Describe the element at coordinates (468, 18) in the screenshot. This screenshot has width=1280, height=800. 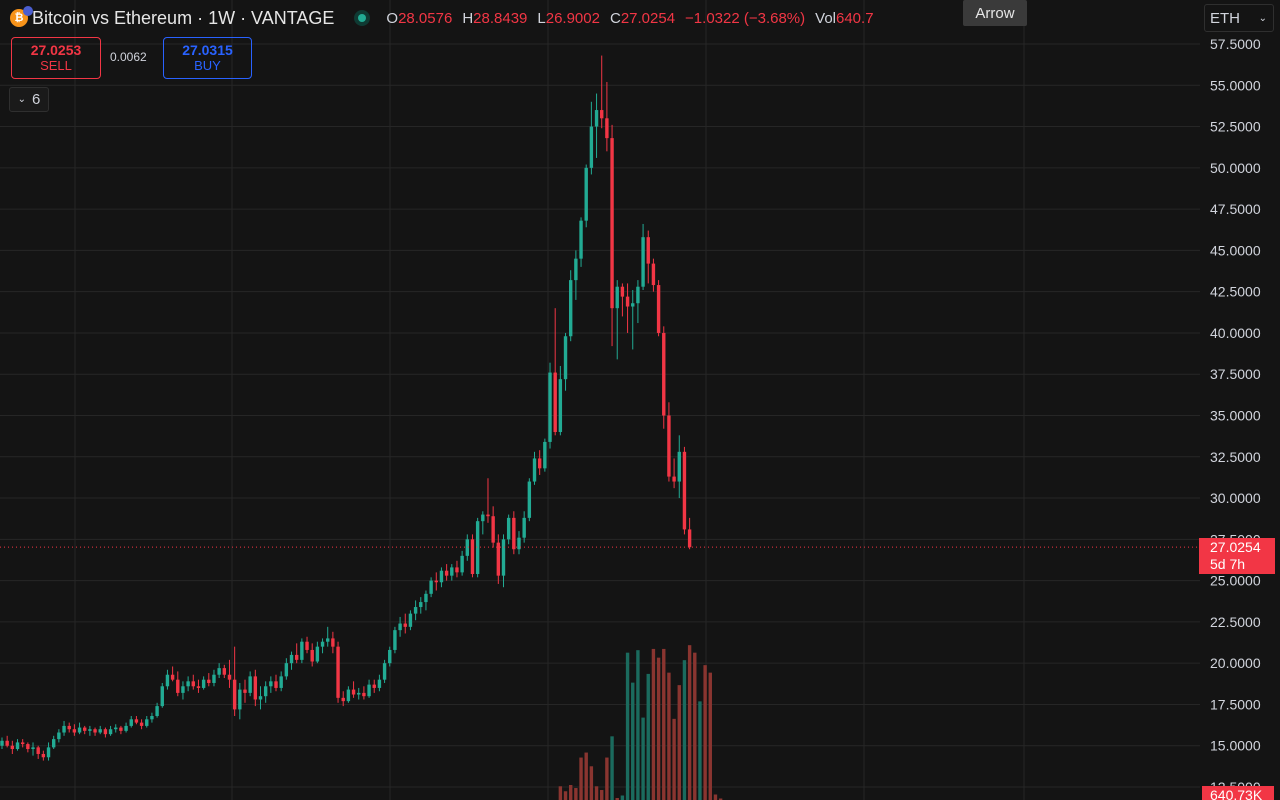
I see `high-label: H` at that location.